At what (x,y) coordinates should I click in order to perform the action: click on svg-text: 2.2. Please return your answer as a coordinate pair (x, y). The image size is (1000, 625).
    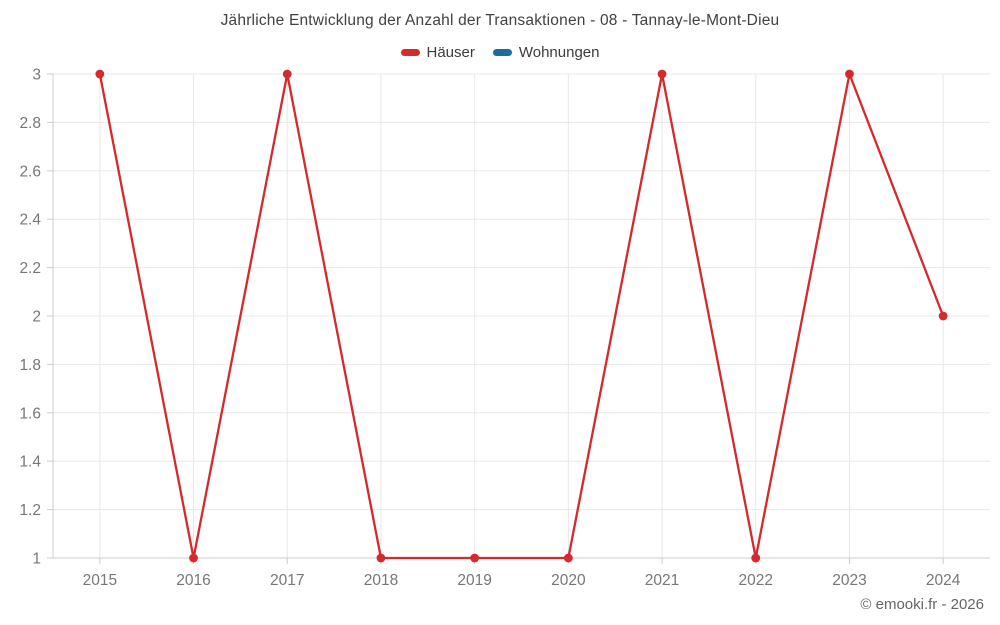
    Looking at the image, I should click on (30, 268).